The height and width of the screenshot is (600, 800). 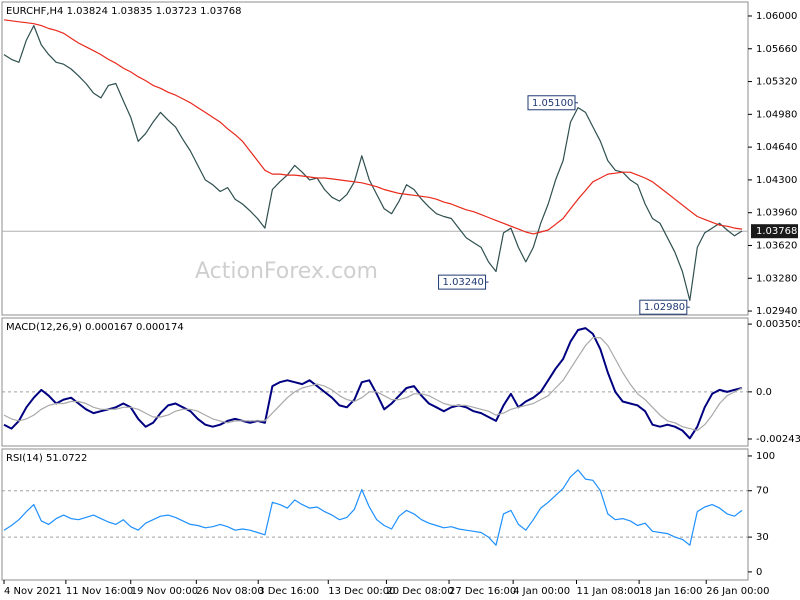 I want to click on x-tick-label: 13 Dec 00:00, so click(x=361, y=591).